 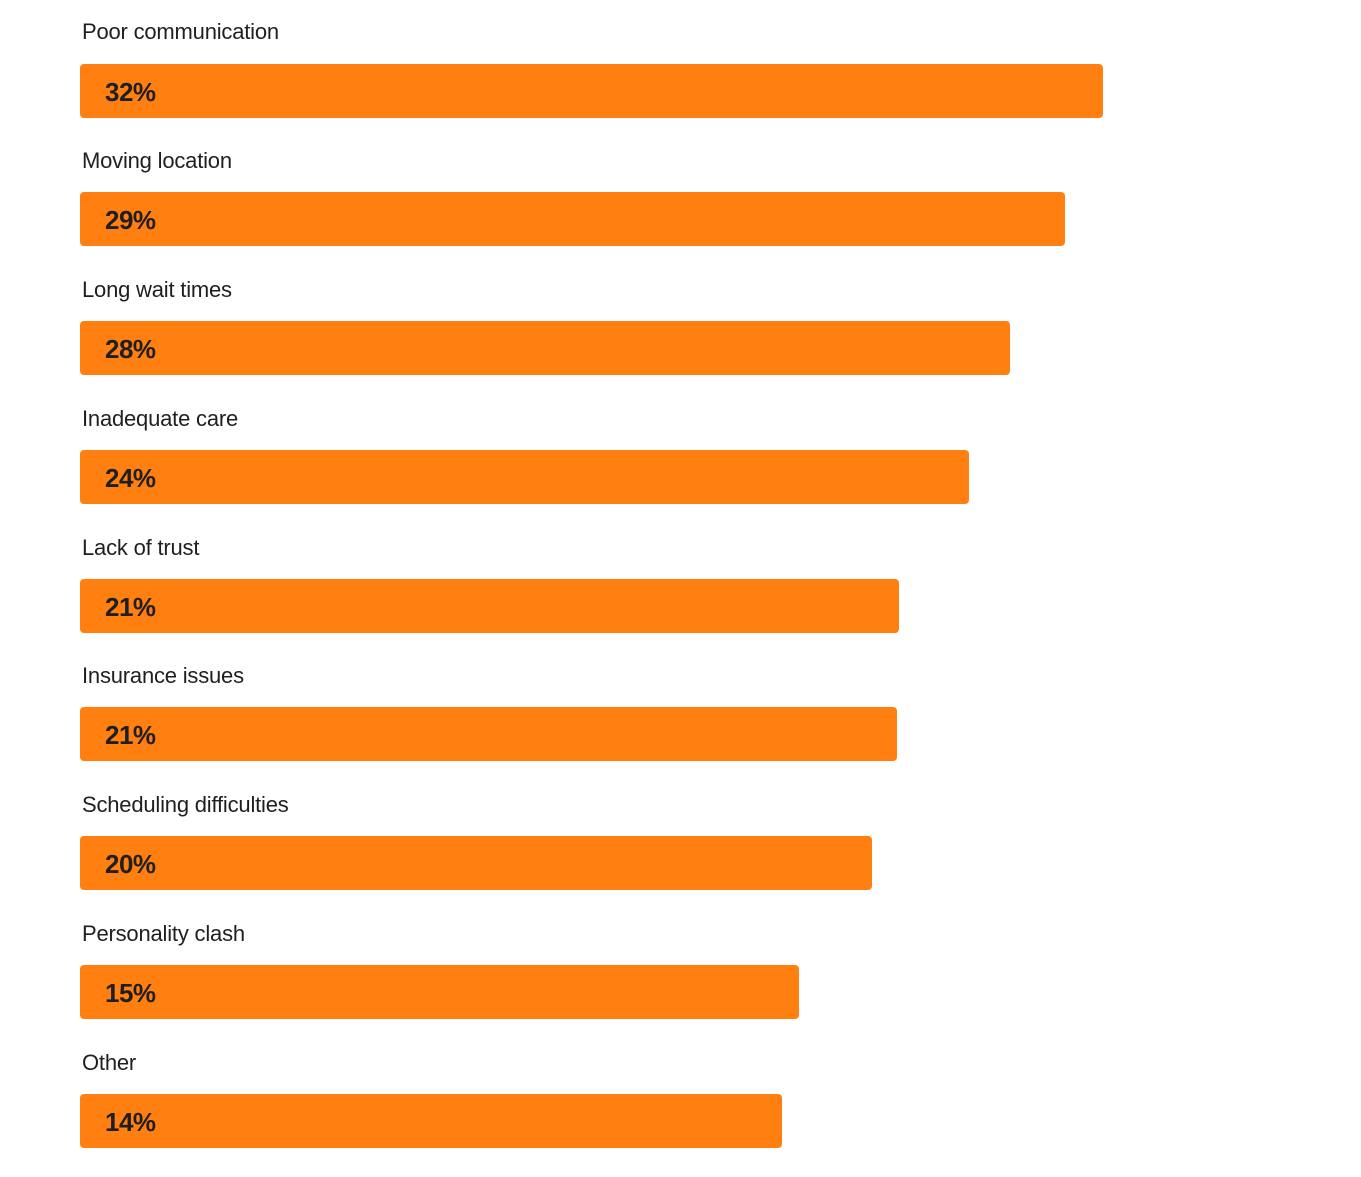 I want to click on bar-value-label: 24%, so click(x=130, y=478).